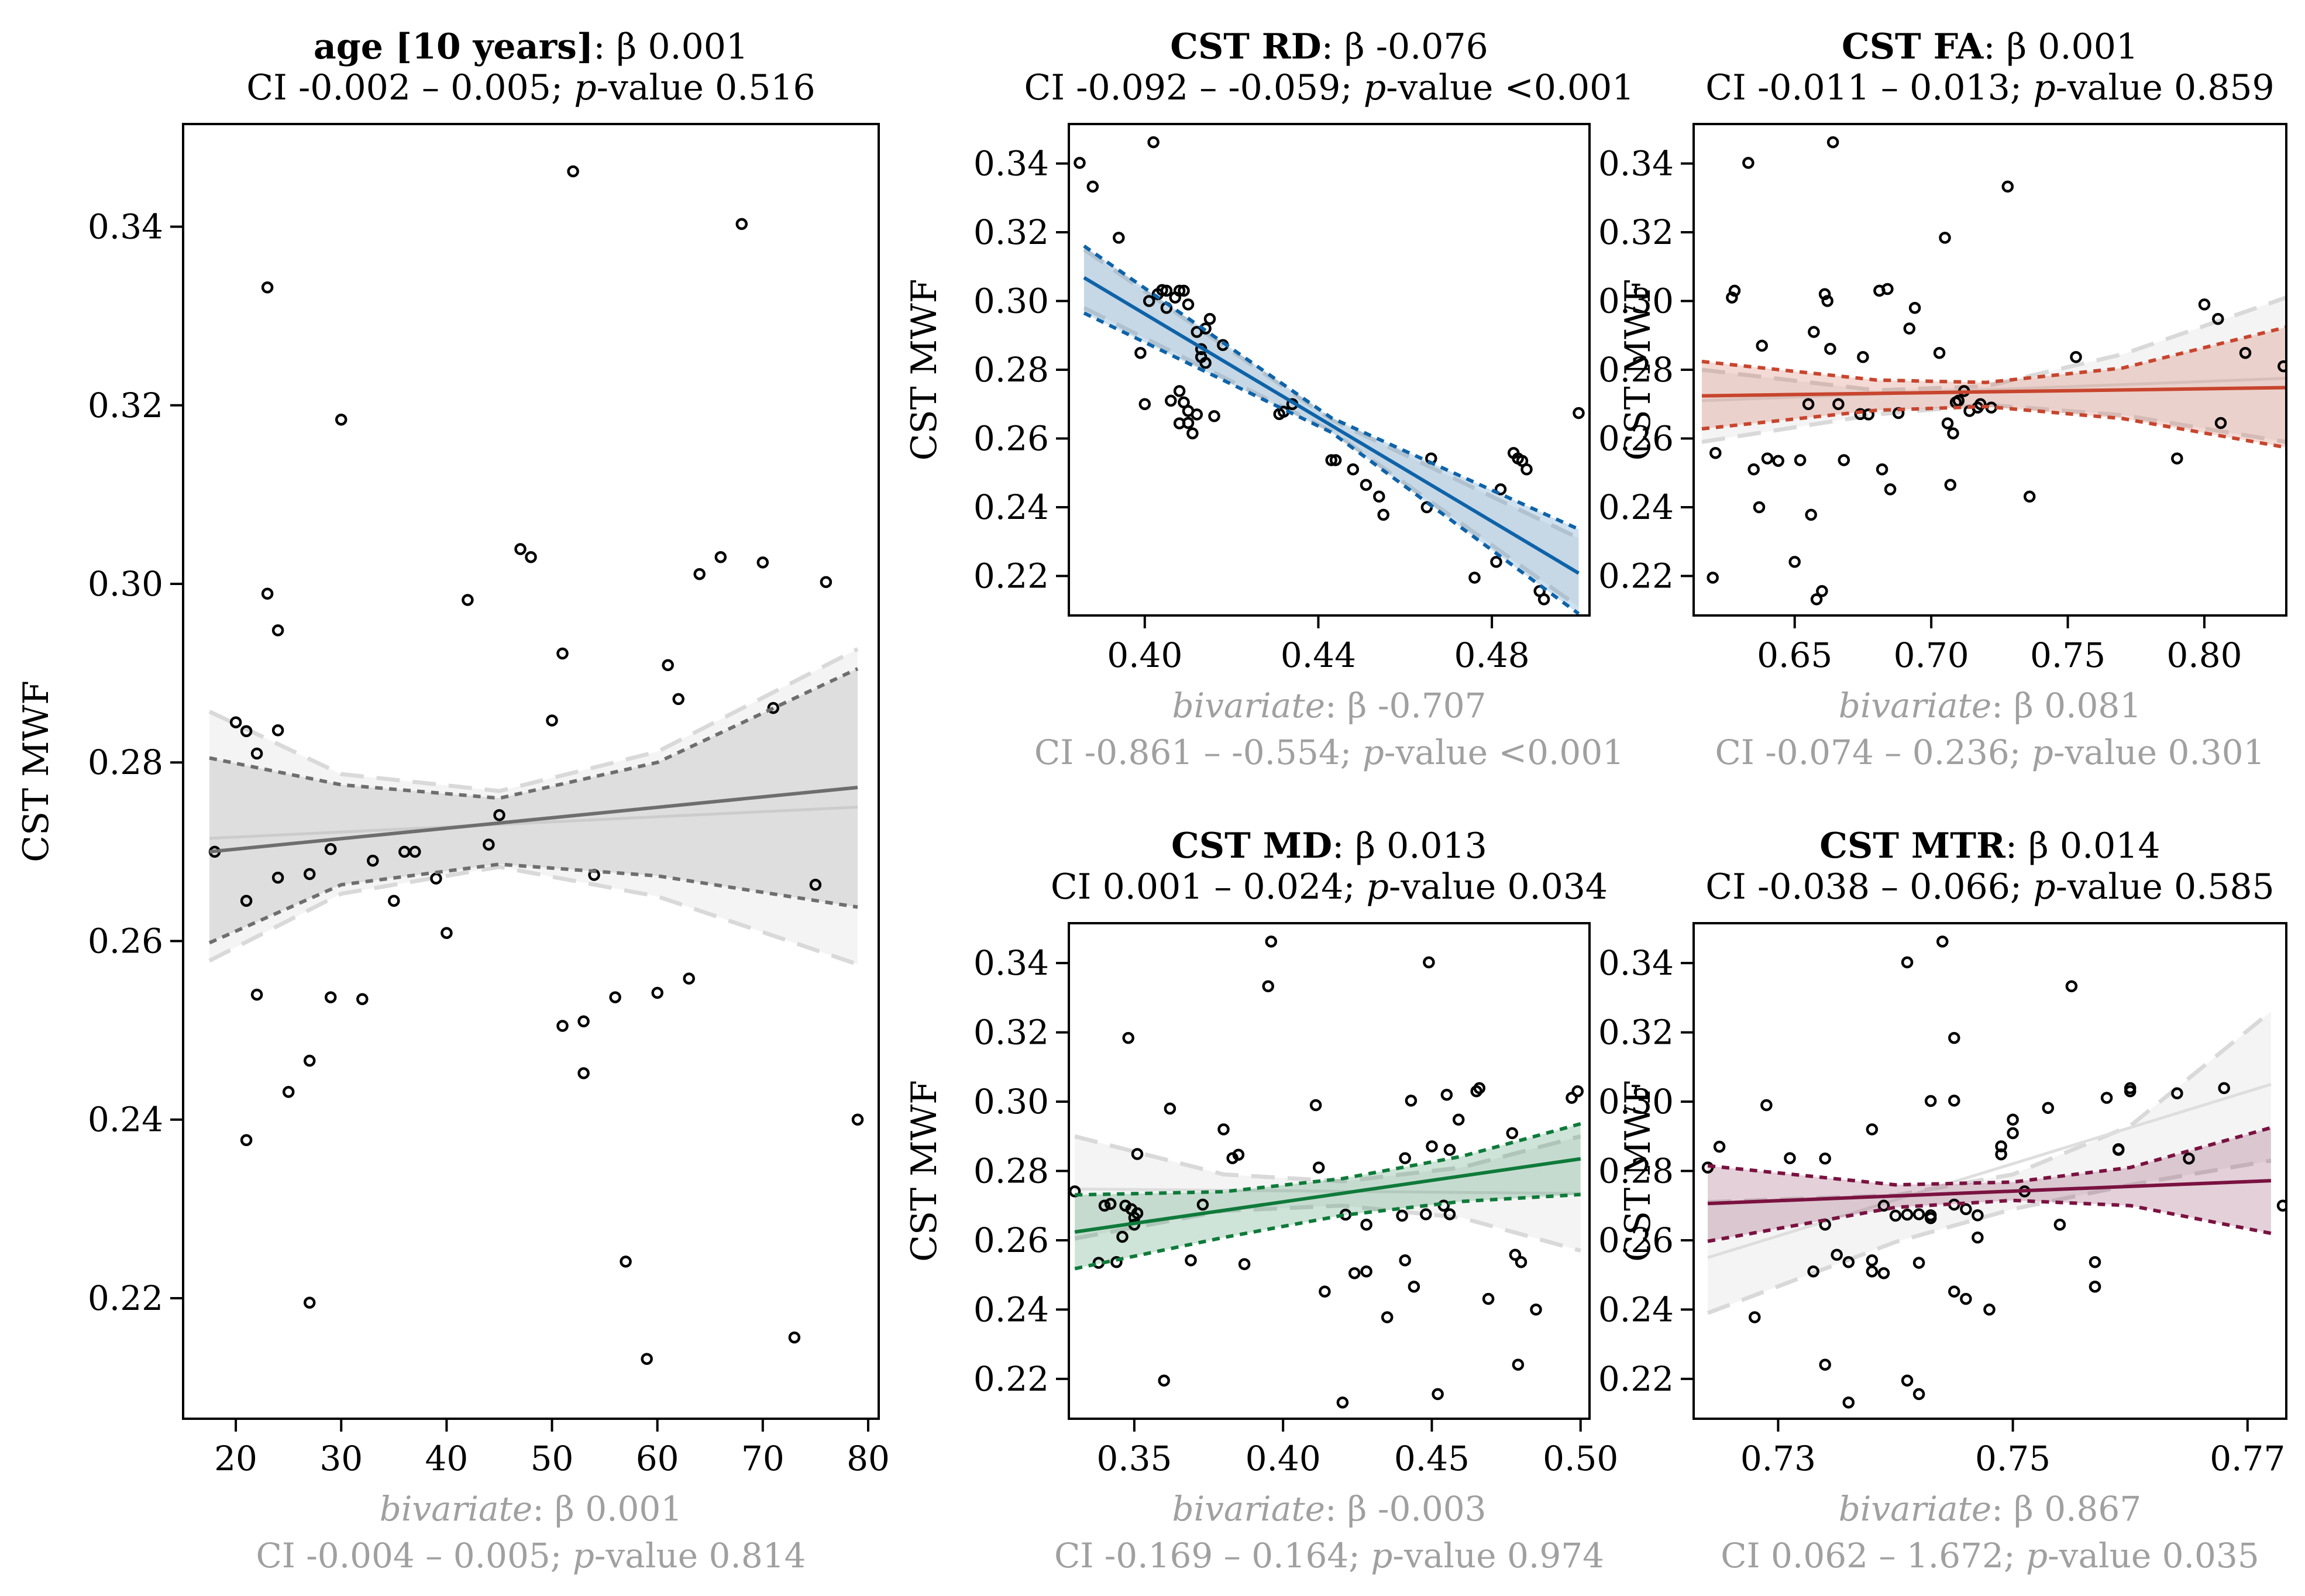  Describe the element at coordinates (1990, 752) in the screenshot. I see `bivariate-ci-label: CI -0.074 – 0.236; p-value 0.301` at that location.